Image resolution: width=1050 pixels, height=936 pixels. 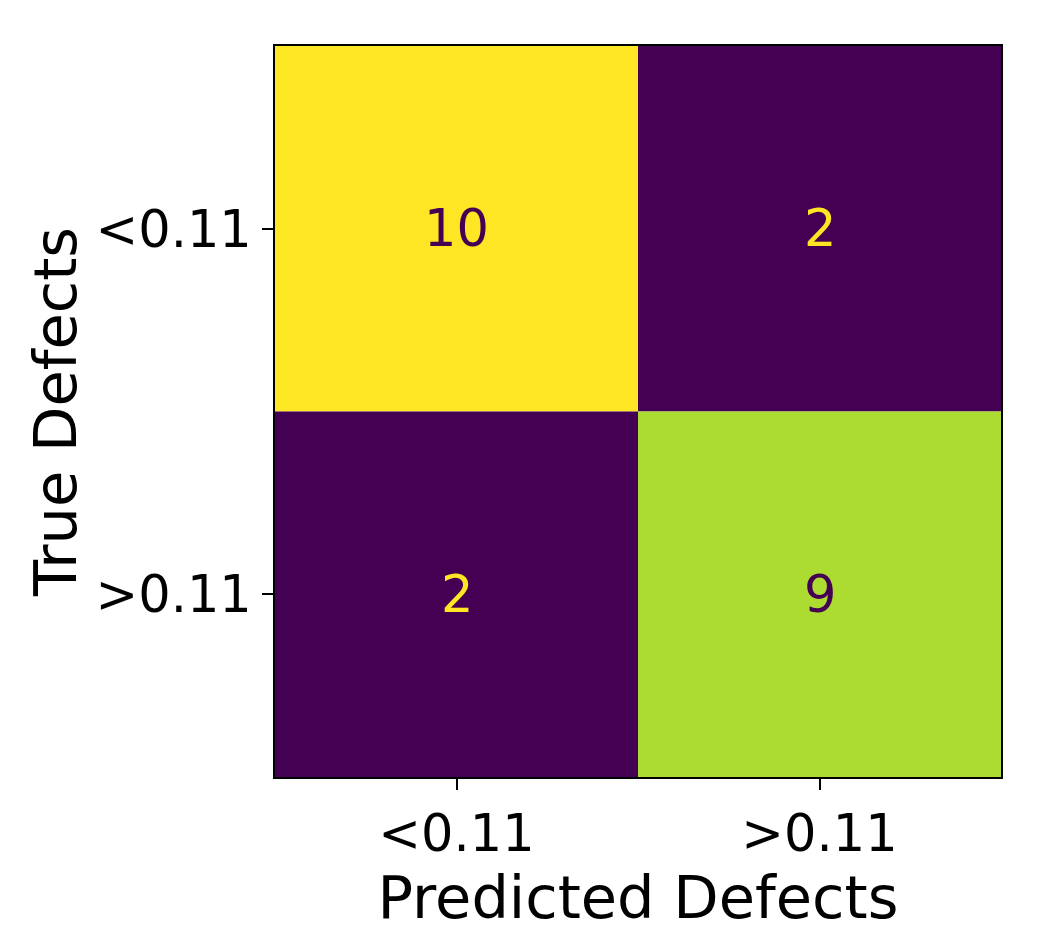 I want to click on data-label: 9, so click(x=820, y=594).